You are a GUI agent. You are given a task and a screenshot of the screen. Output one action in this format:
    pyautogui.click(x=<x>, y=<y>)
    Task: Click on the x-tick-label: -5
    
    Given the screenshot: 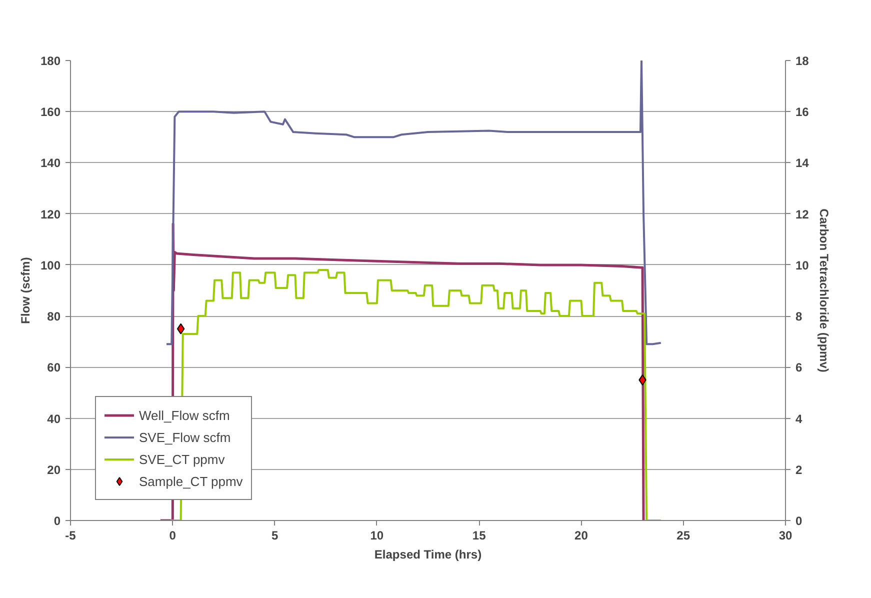 What is the action you would take?
    pyautogui.click(x=70, y=535)
    